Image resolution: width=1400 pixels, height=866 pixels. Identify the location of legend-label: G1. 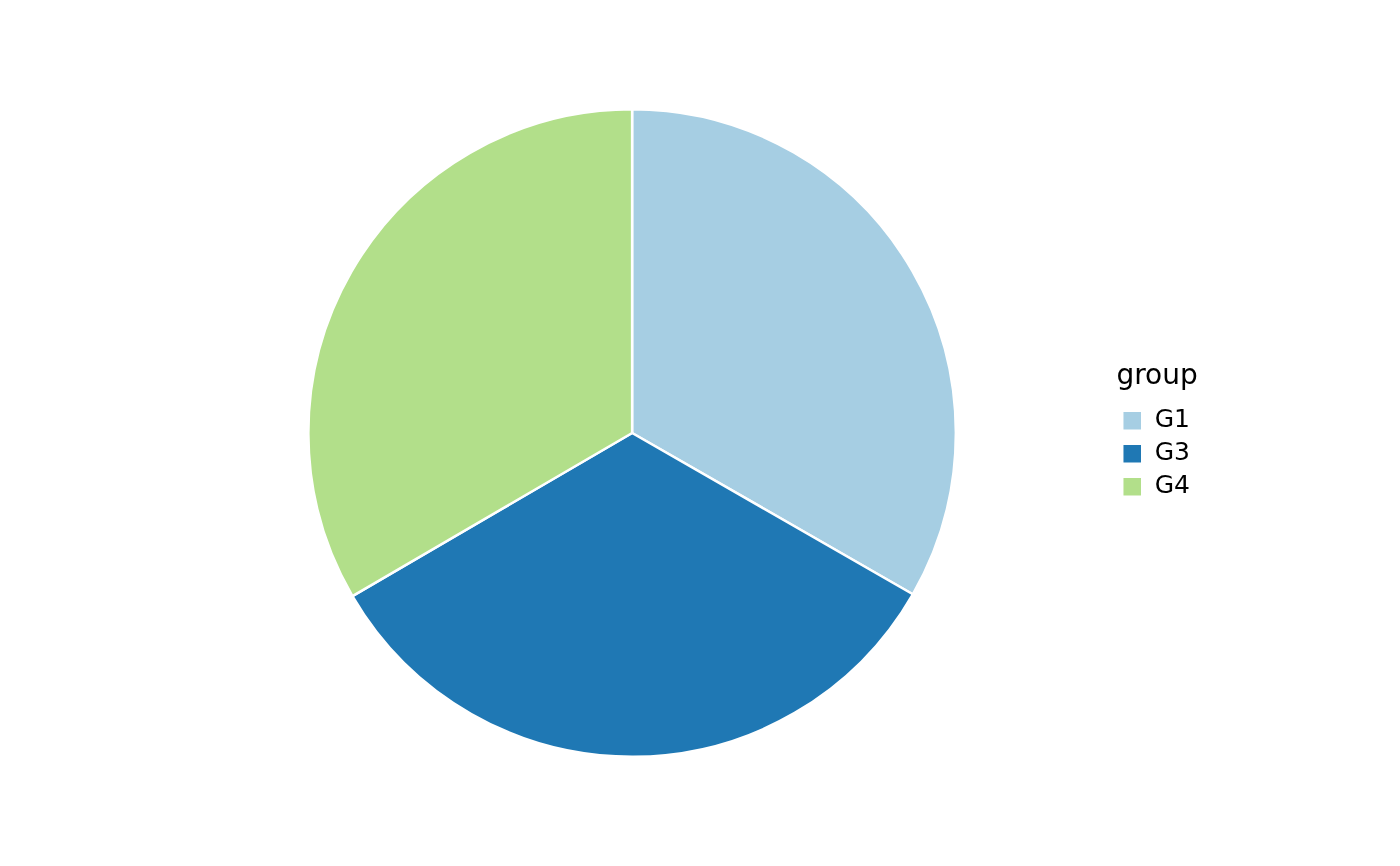
(1172, 419).